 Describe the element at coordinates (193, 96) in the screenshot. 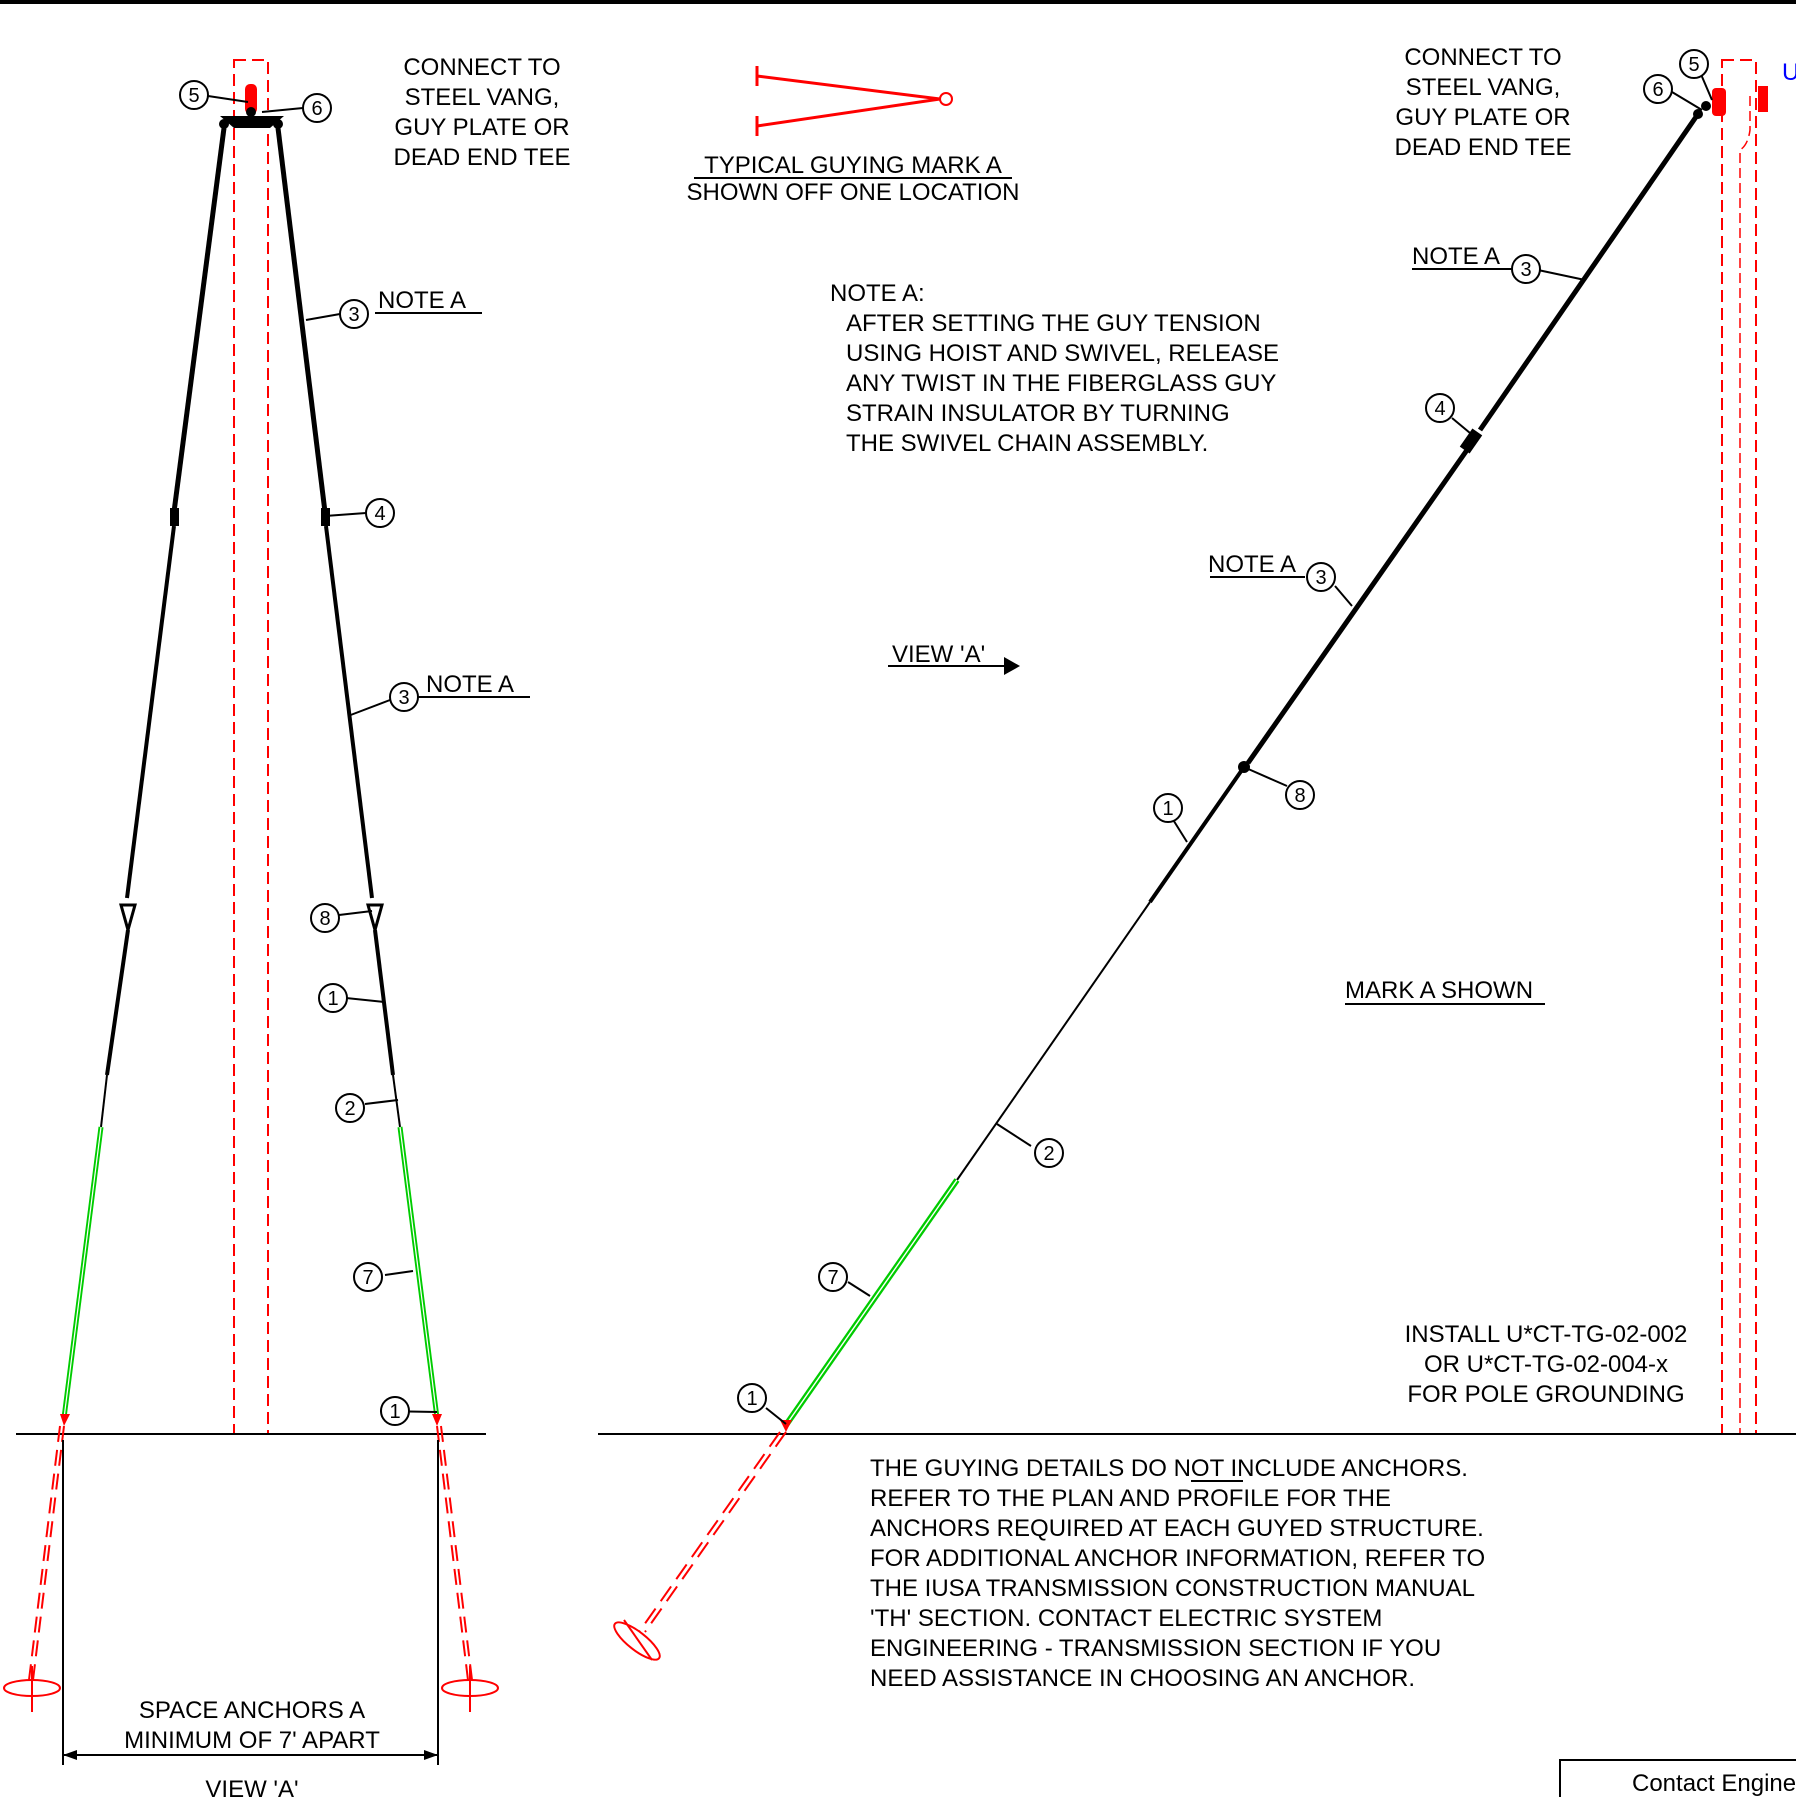

I see `callout-5-left: 5` at that location.